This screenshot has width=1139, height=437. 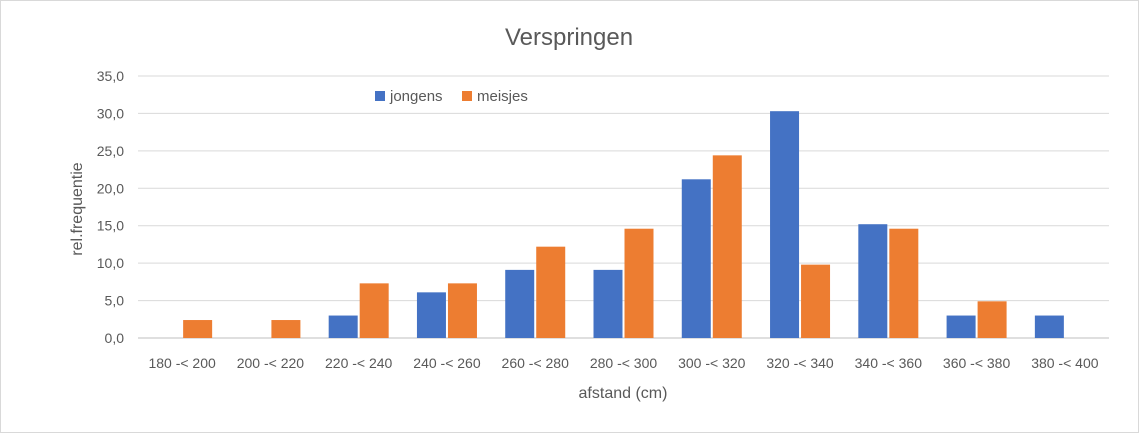 I want to click on chart-title: Verspringen, so click(x=569, y=37).